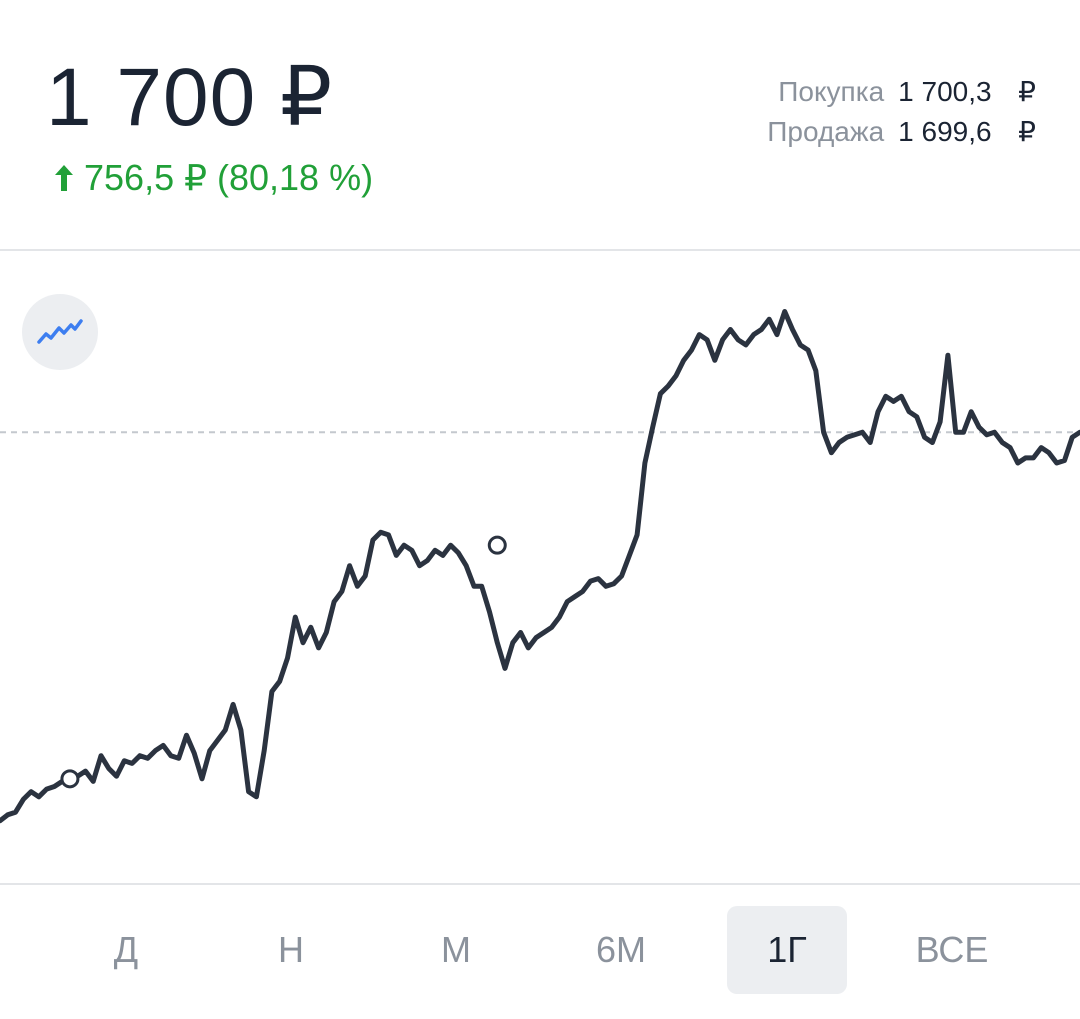 The width and height of the screenshot is (1080, 1019). I want to click on line-chart-icon, so click(60, 331).